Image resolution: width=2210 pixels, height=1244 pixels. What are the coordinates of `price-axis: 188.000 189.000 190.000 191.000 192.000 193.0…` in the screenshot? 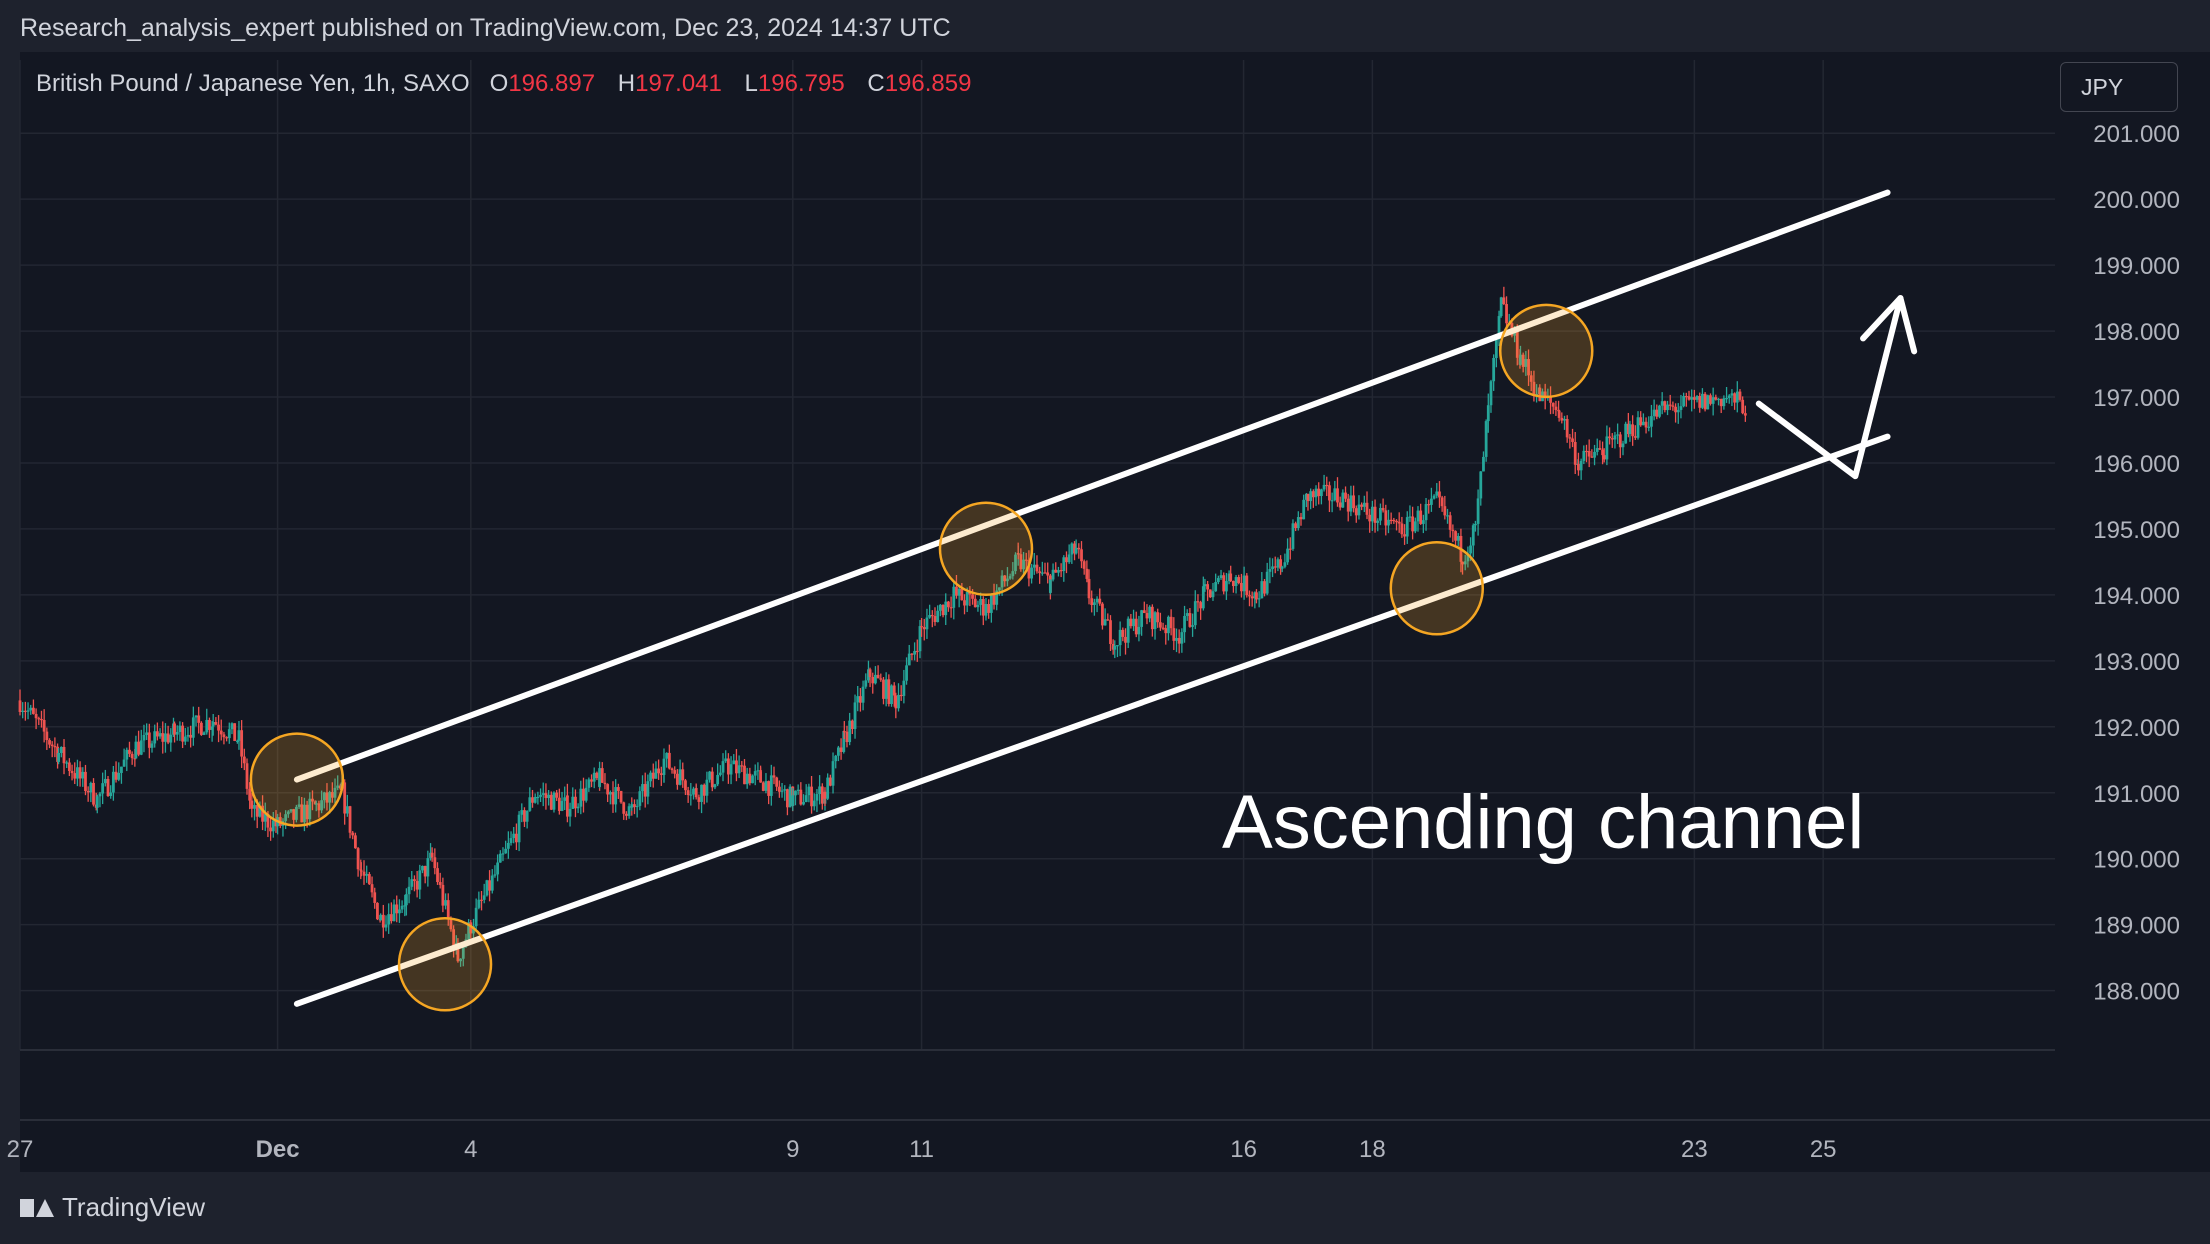 It's located at (2132, 612).